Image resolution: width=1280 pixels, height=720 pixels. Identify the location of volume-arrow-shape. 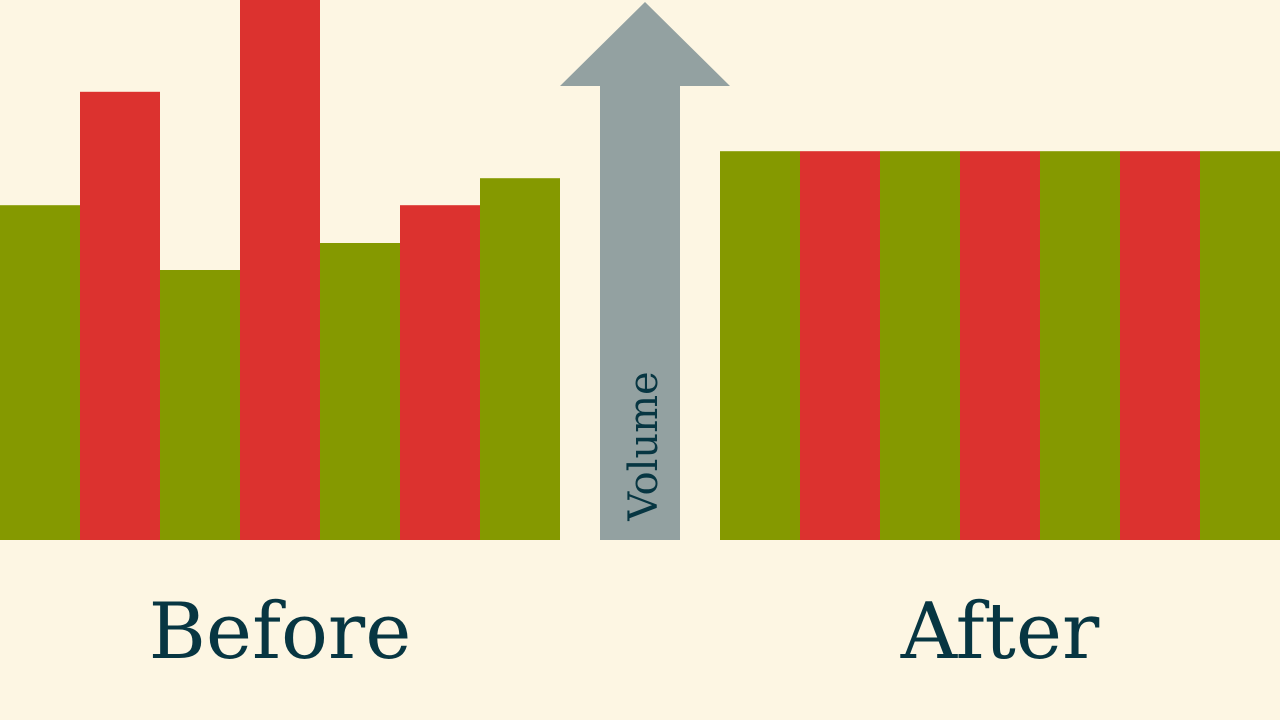
(645, 271).